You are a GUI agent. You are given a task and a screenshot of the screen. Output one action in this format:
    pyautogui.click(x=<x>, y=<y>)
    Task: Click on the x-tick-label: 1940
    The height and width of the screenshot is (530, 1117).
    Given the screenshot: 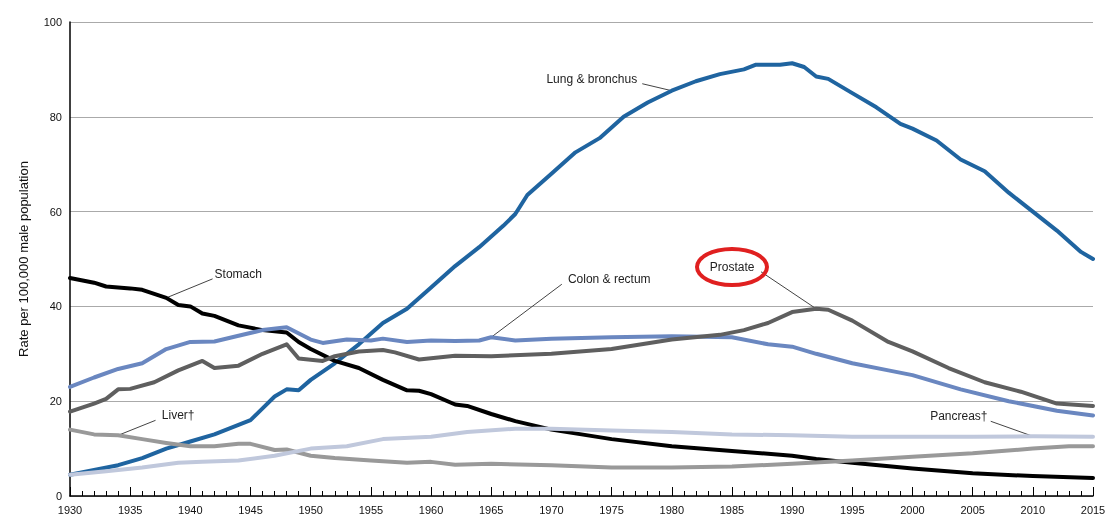 What is the action you would take?
    pyautogui.click(x=190, y=509)
    